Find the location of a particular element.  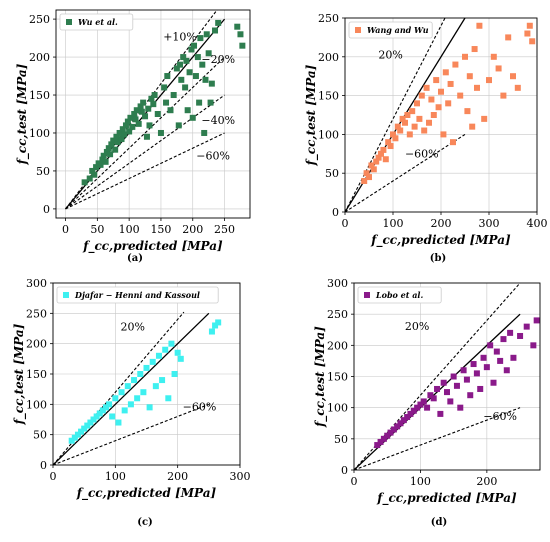

ref-line-label: +10% is located at coordinates (180, 36).